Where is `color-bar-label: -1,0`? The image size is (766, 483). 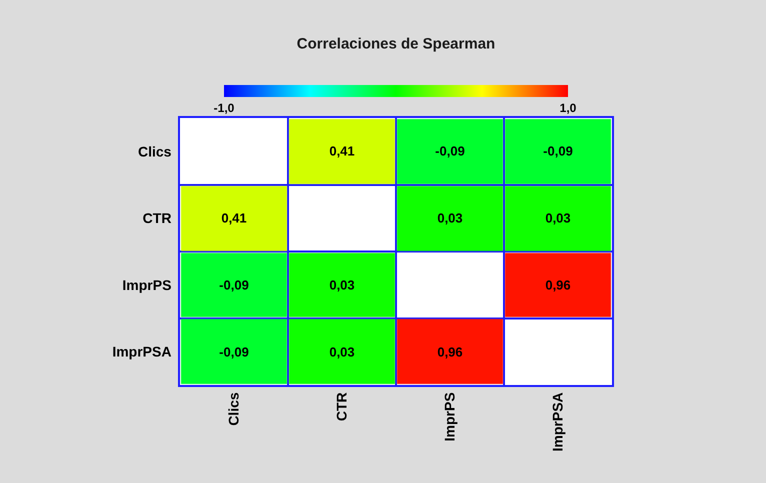 color-bar-label: -1,0 is located at coordinates (224, 107).